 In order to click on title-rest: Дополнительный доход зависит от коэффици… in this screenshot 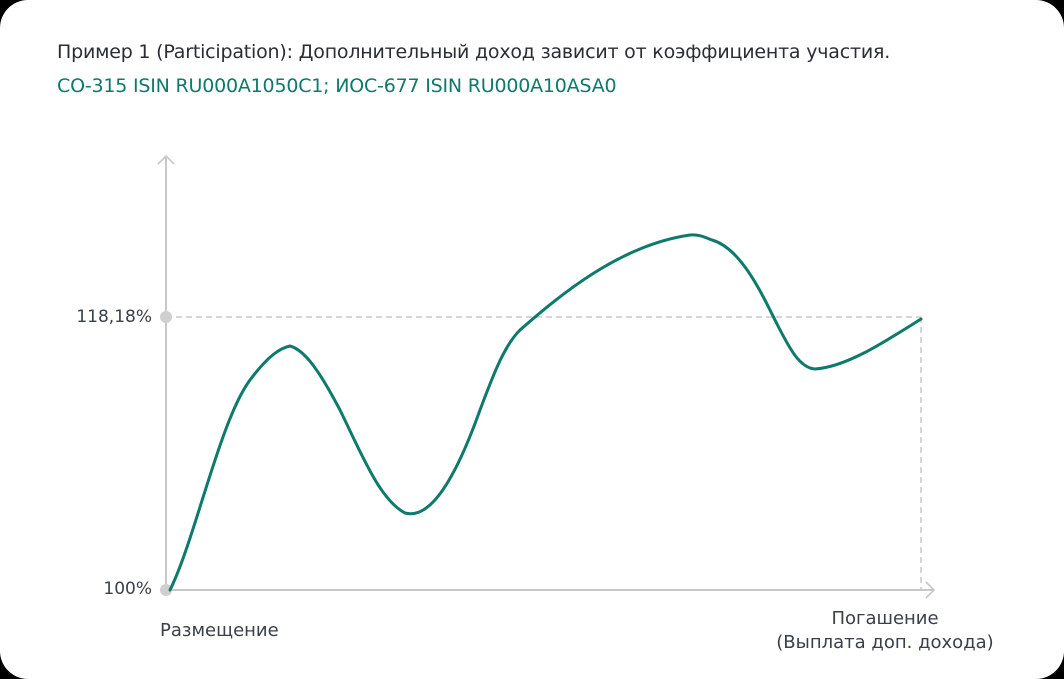, I will do `click(591, 52)`.